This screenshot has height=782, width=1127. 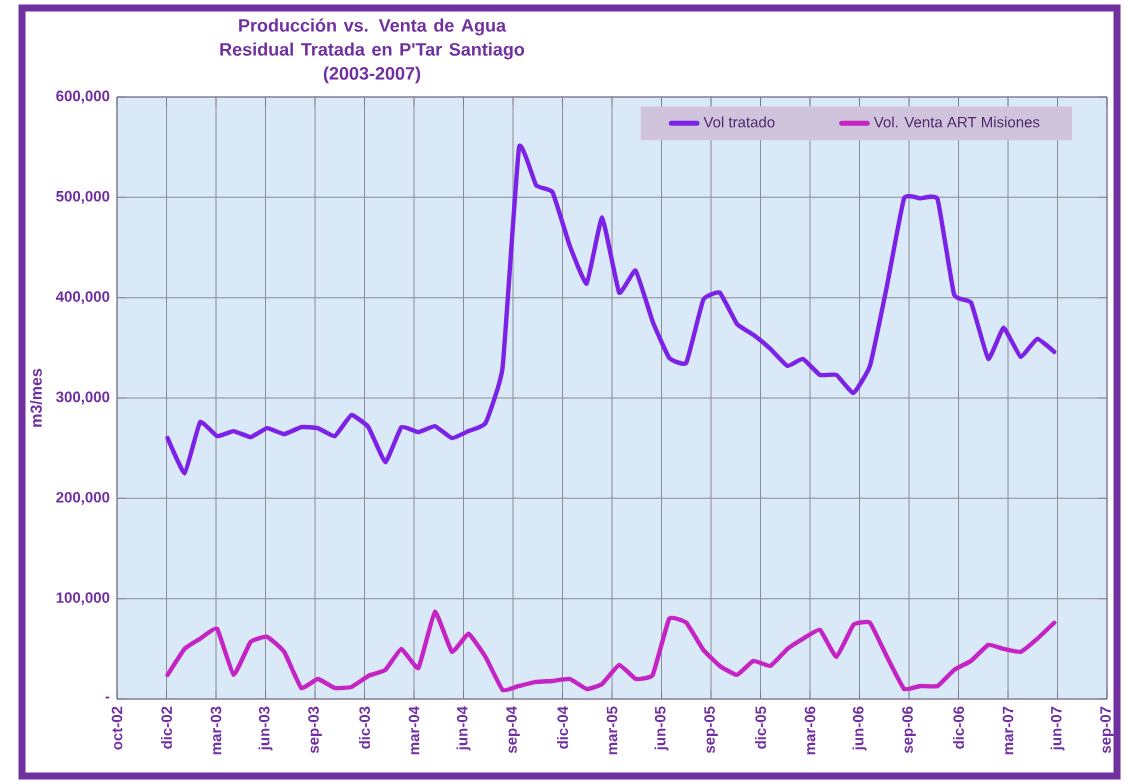 What do you see at coordinates (117, 728) in the screenshot?
I see `x-tick-label: oct-02` at bounding box center [117, 728].